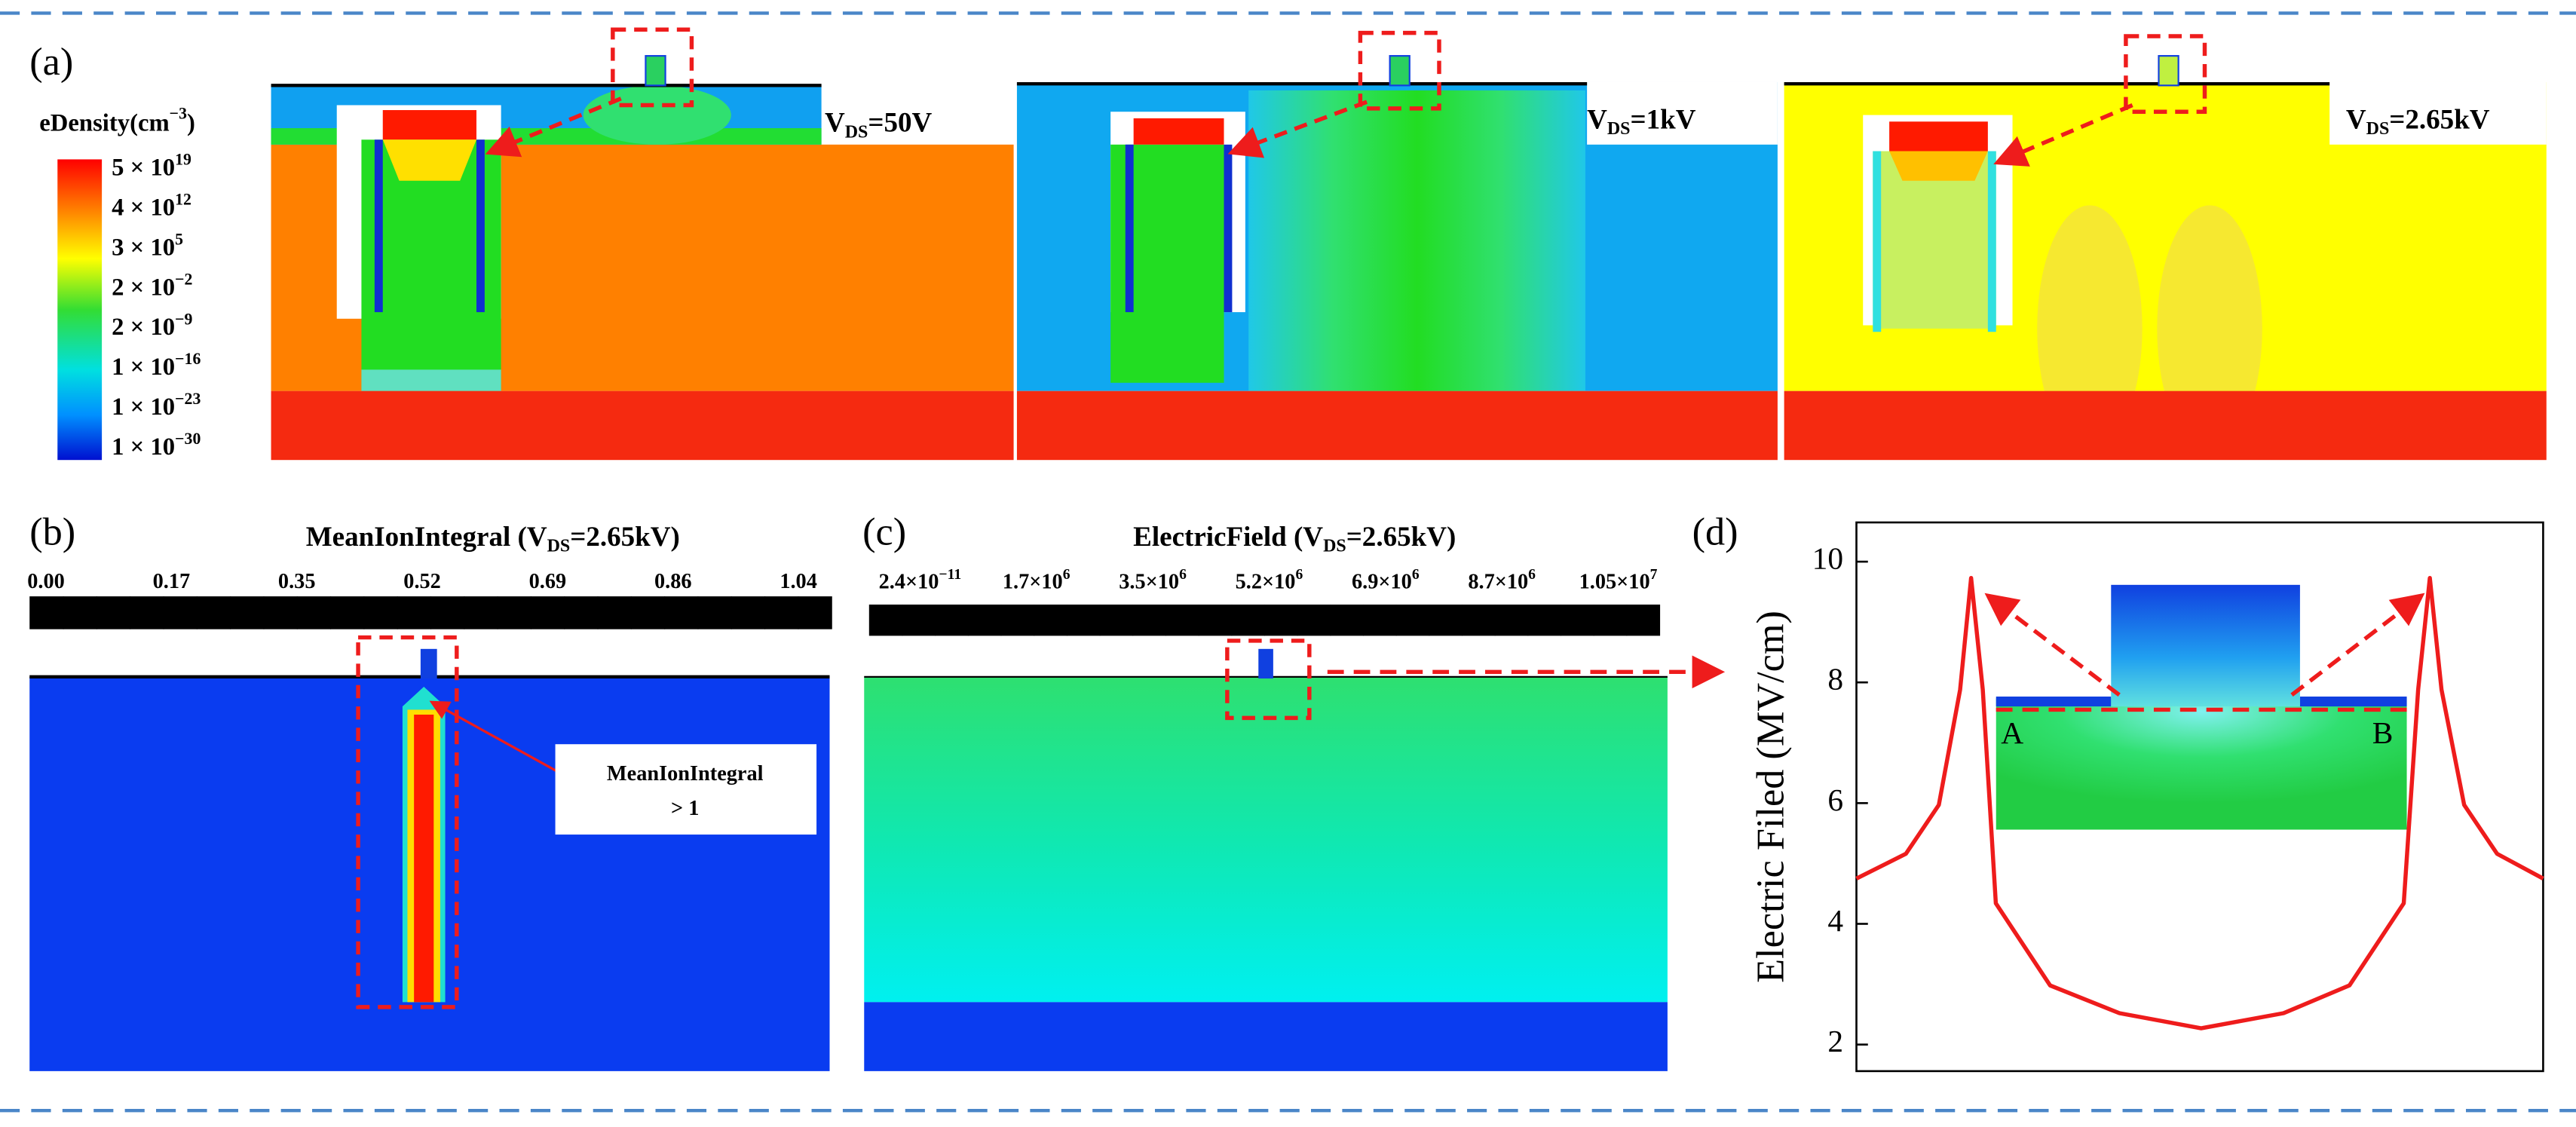 Image resolution: width=2576 pixels, height=1127 pixels. What do you see at coordinates (1294, 538) in the screenshot?
I see `panel-title: ElectricField (VDS=2.65kV)` at bounding box center [1294, 538].